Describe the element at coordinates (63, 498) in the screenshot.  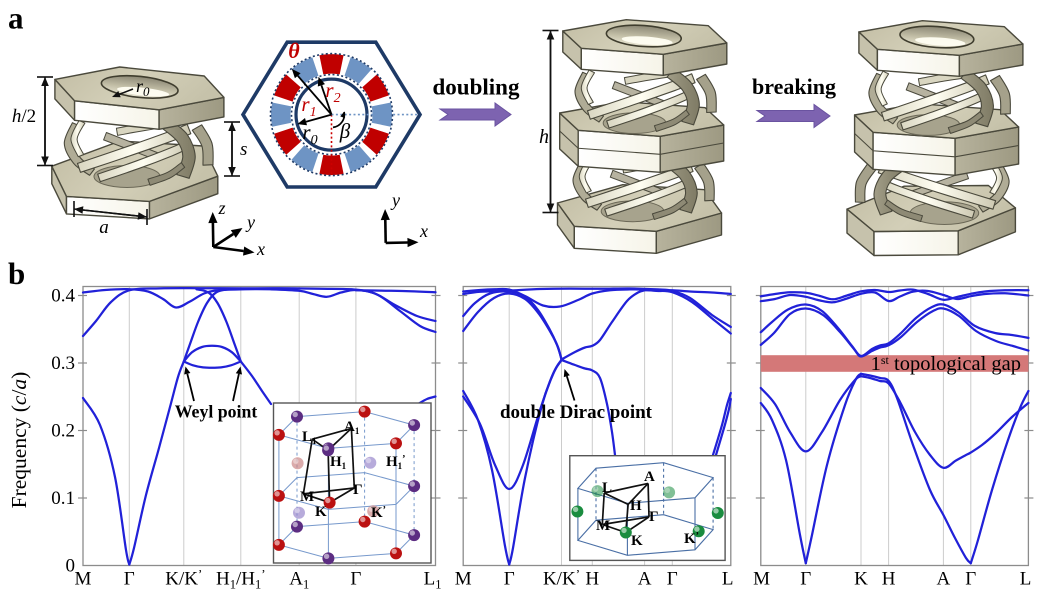
I see `svg-text: 0.1` at that location.